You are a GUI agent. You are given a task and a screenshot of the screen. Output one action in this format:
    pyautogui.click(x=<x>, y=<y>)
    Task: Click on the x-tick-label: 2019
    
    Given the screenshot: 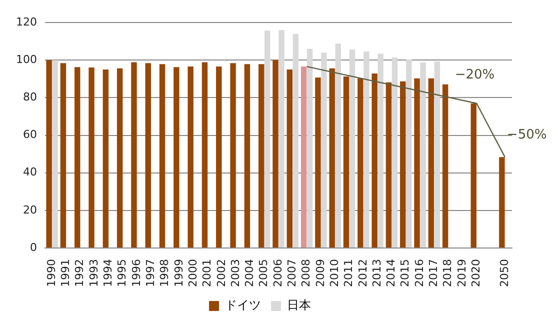 What is the action you would take?
    pyautogui.click(x=461, y=273)
    